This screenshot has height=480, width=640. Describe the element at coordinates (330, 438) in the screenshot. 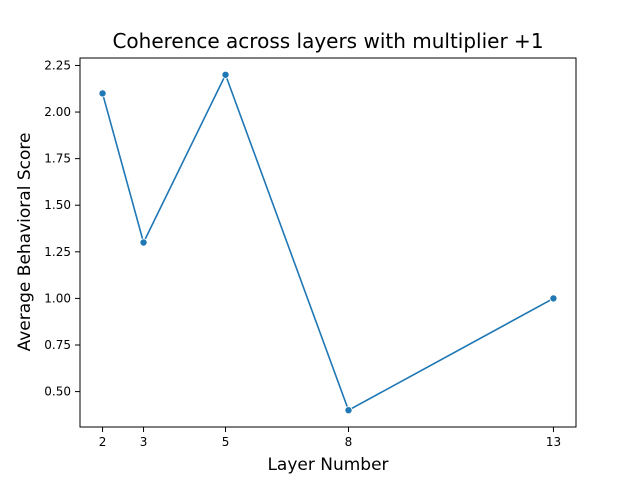

I see `x-axis-ticks: 2 3 5 8 13` at that location.